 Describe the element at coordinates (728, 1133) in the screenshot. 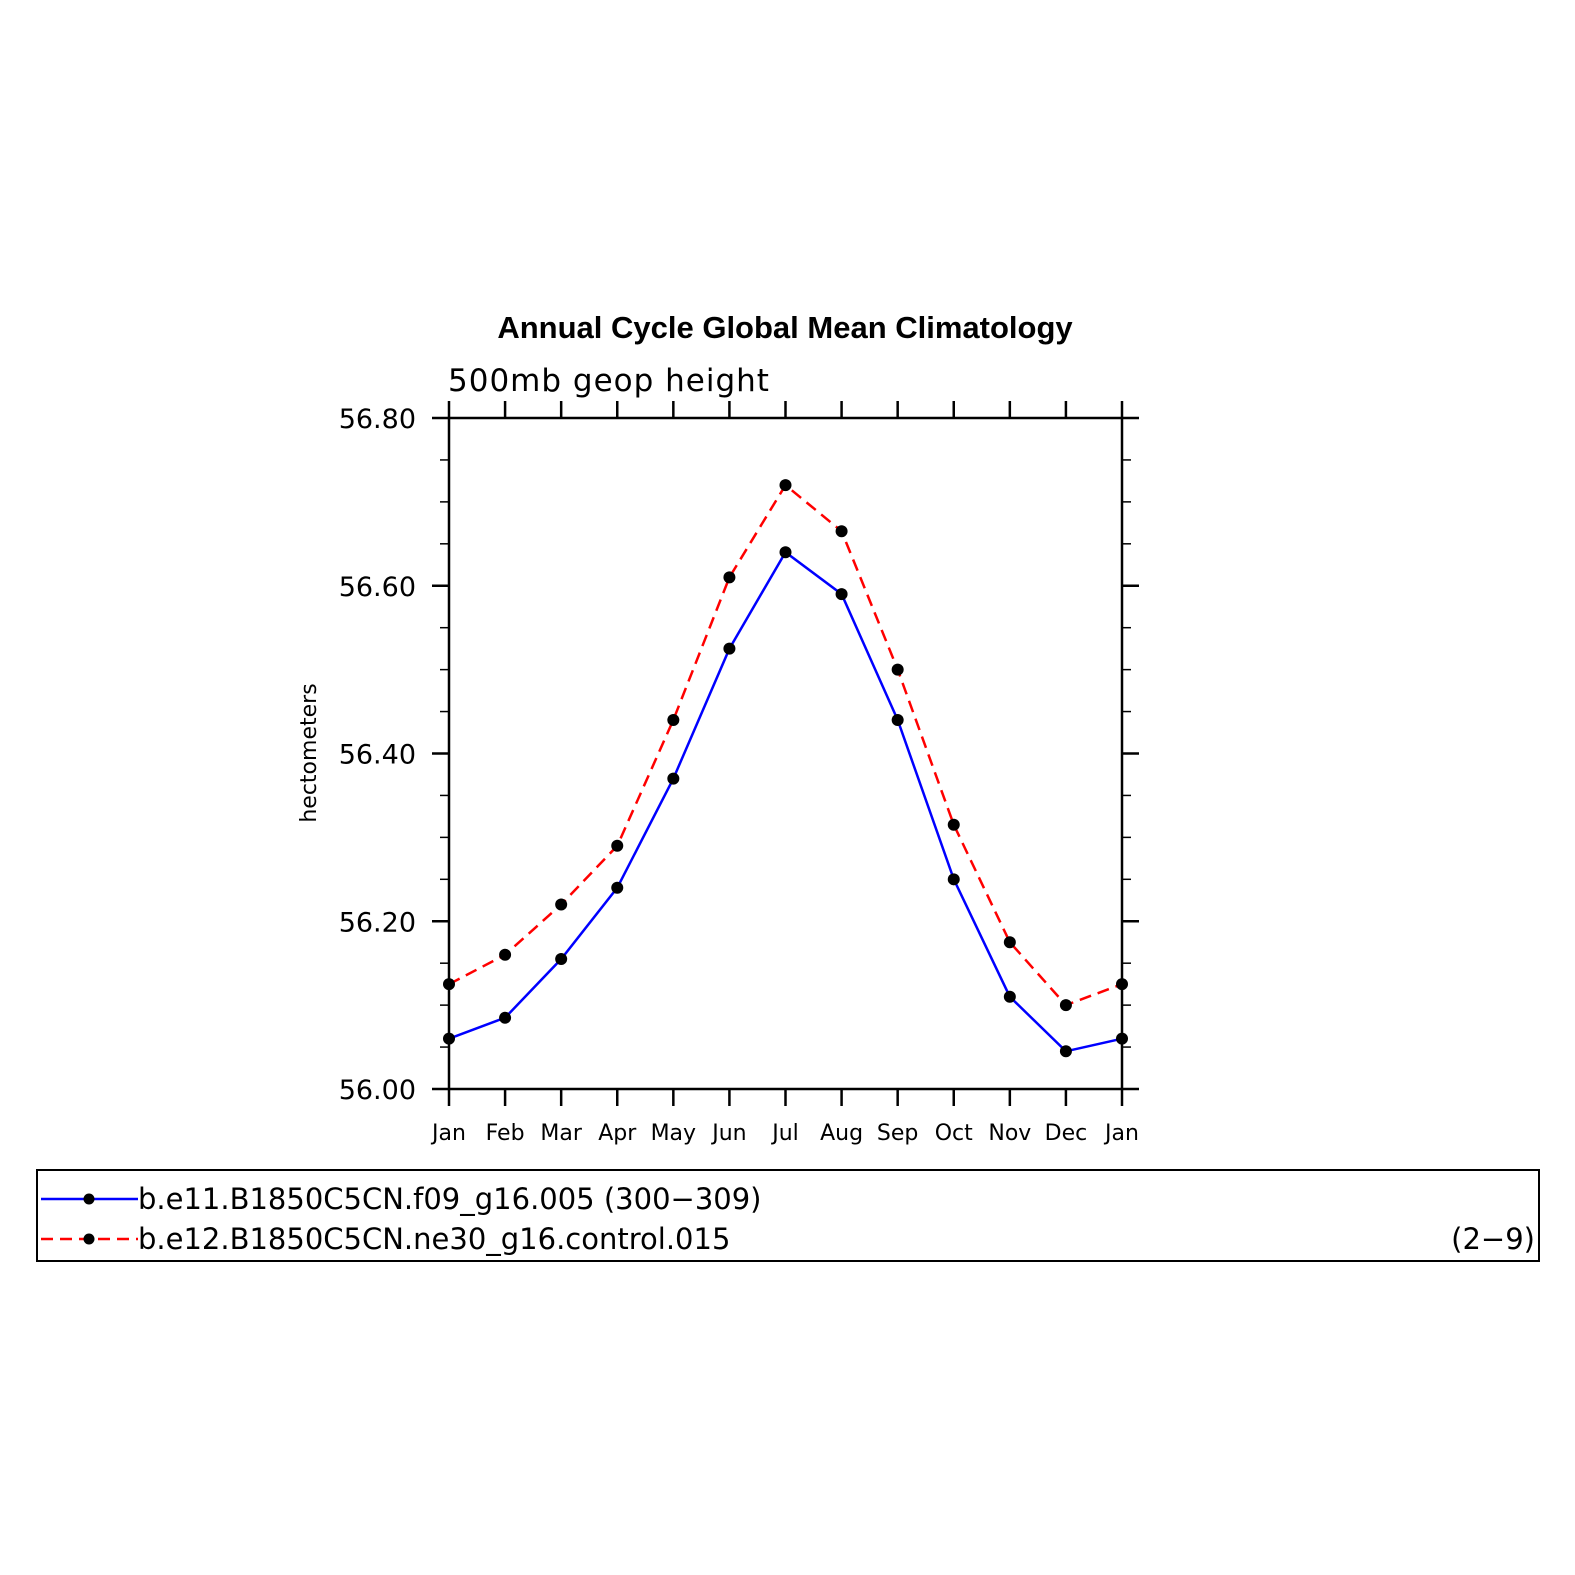

I see `x-tick-label: Jun` at that location.